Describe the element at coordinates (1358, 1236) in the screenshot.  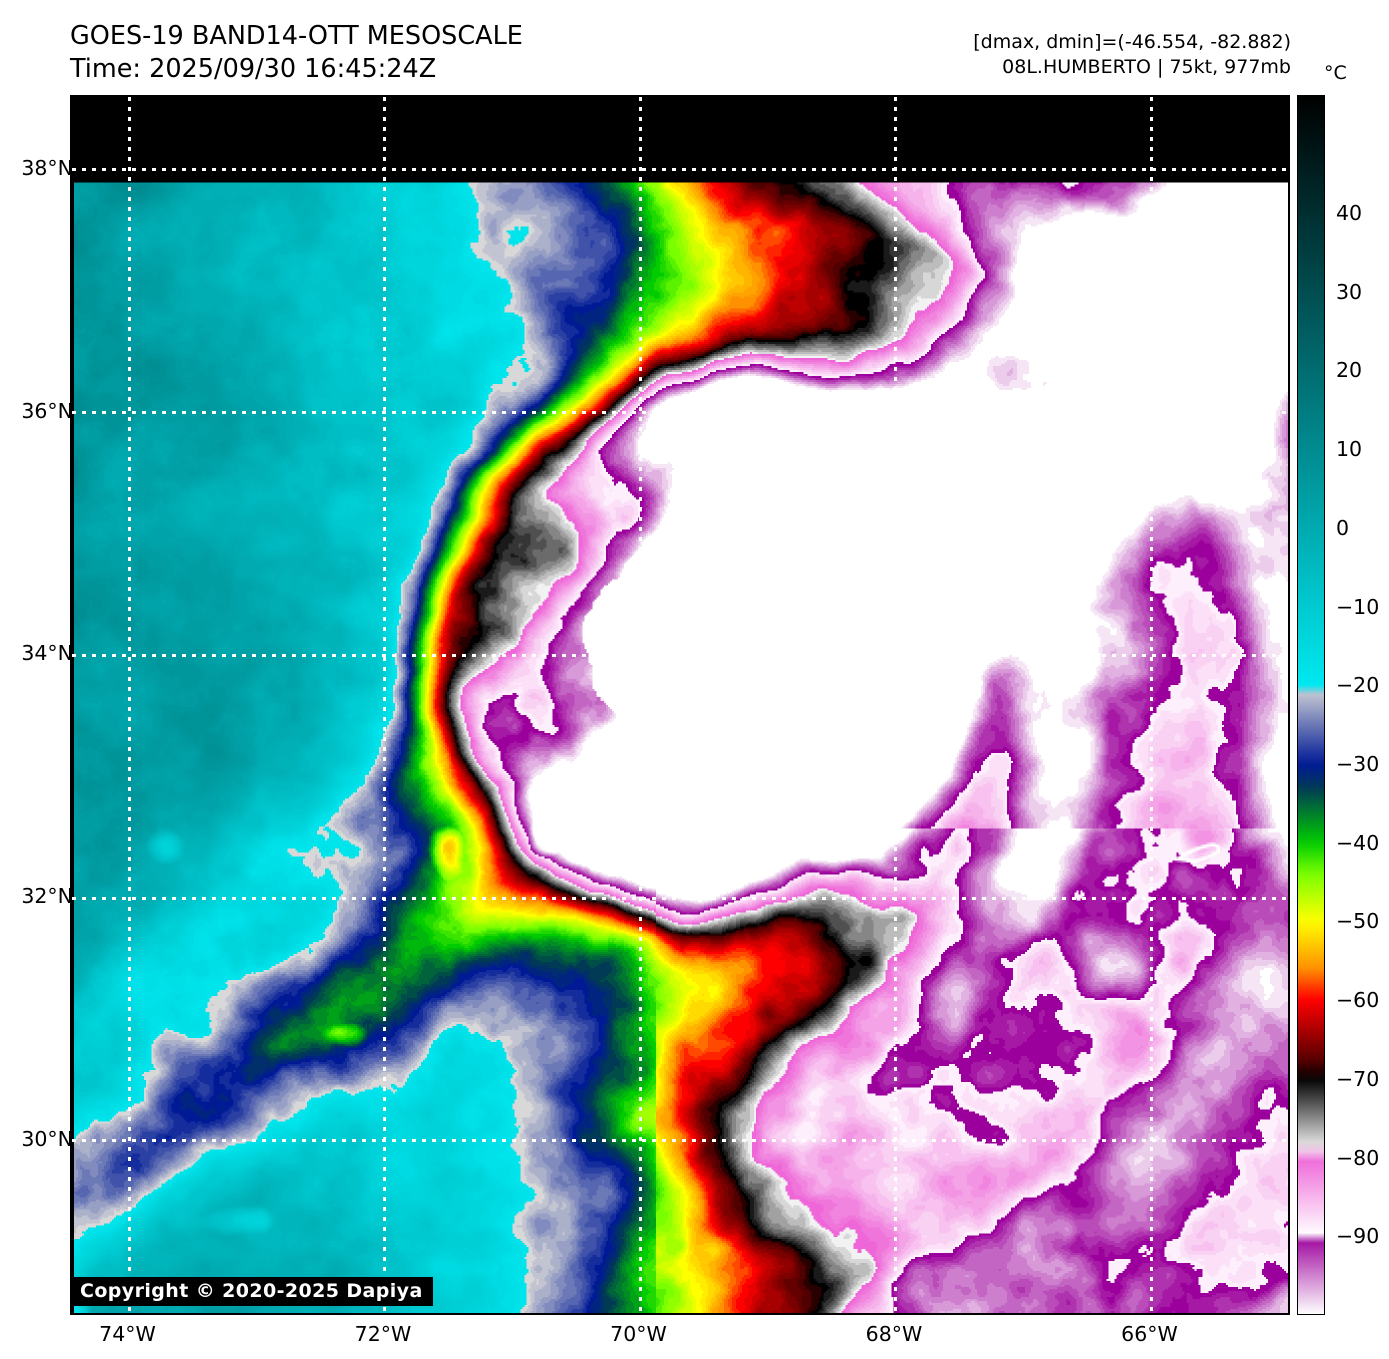
I see `colorbar-tick: −90` at that location.